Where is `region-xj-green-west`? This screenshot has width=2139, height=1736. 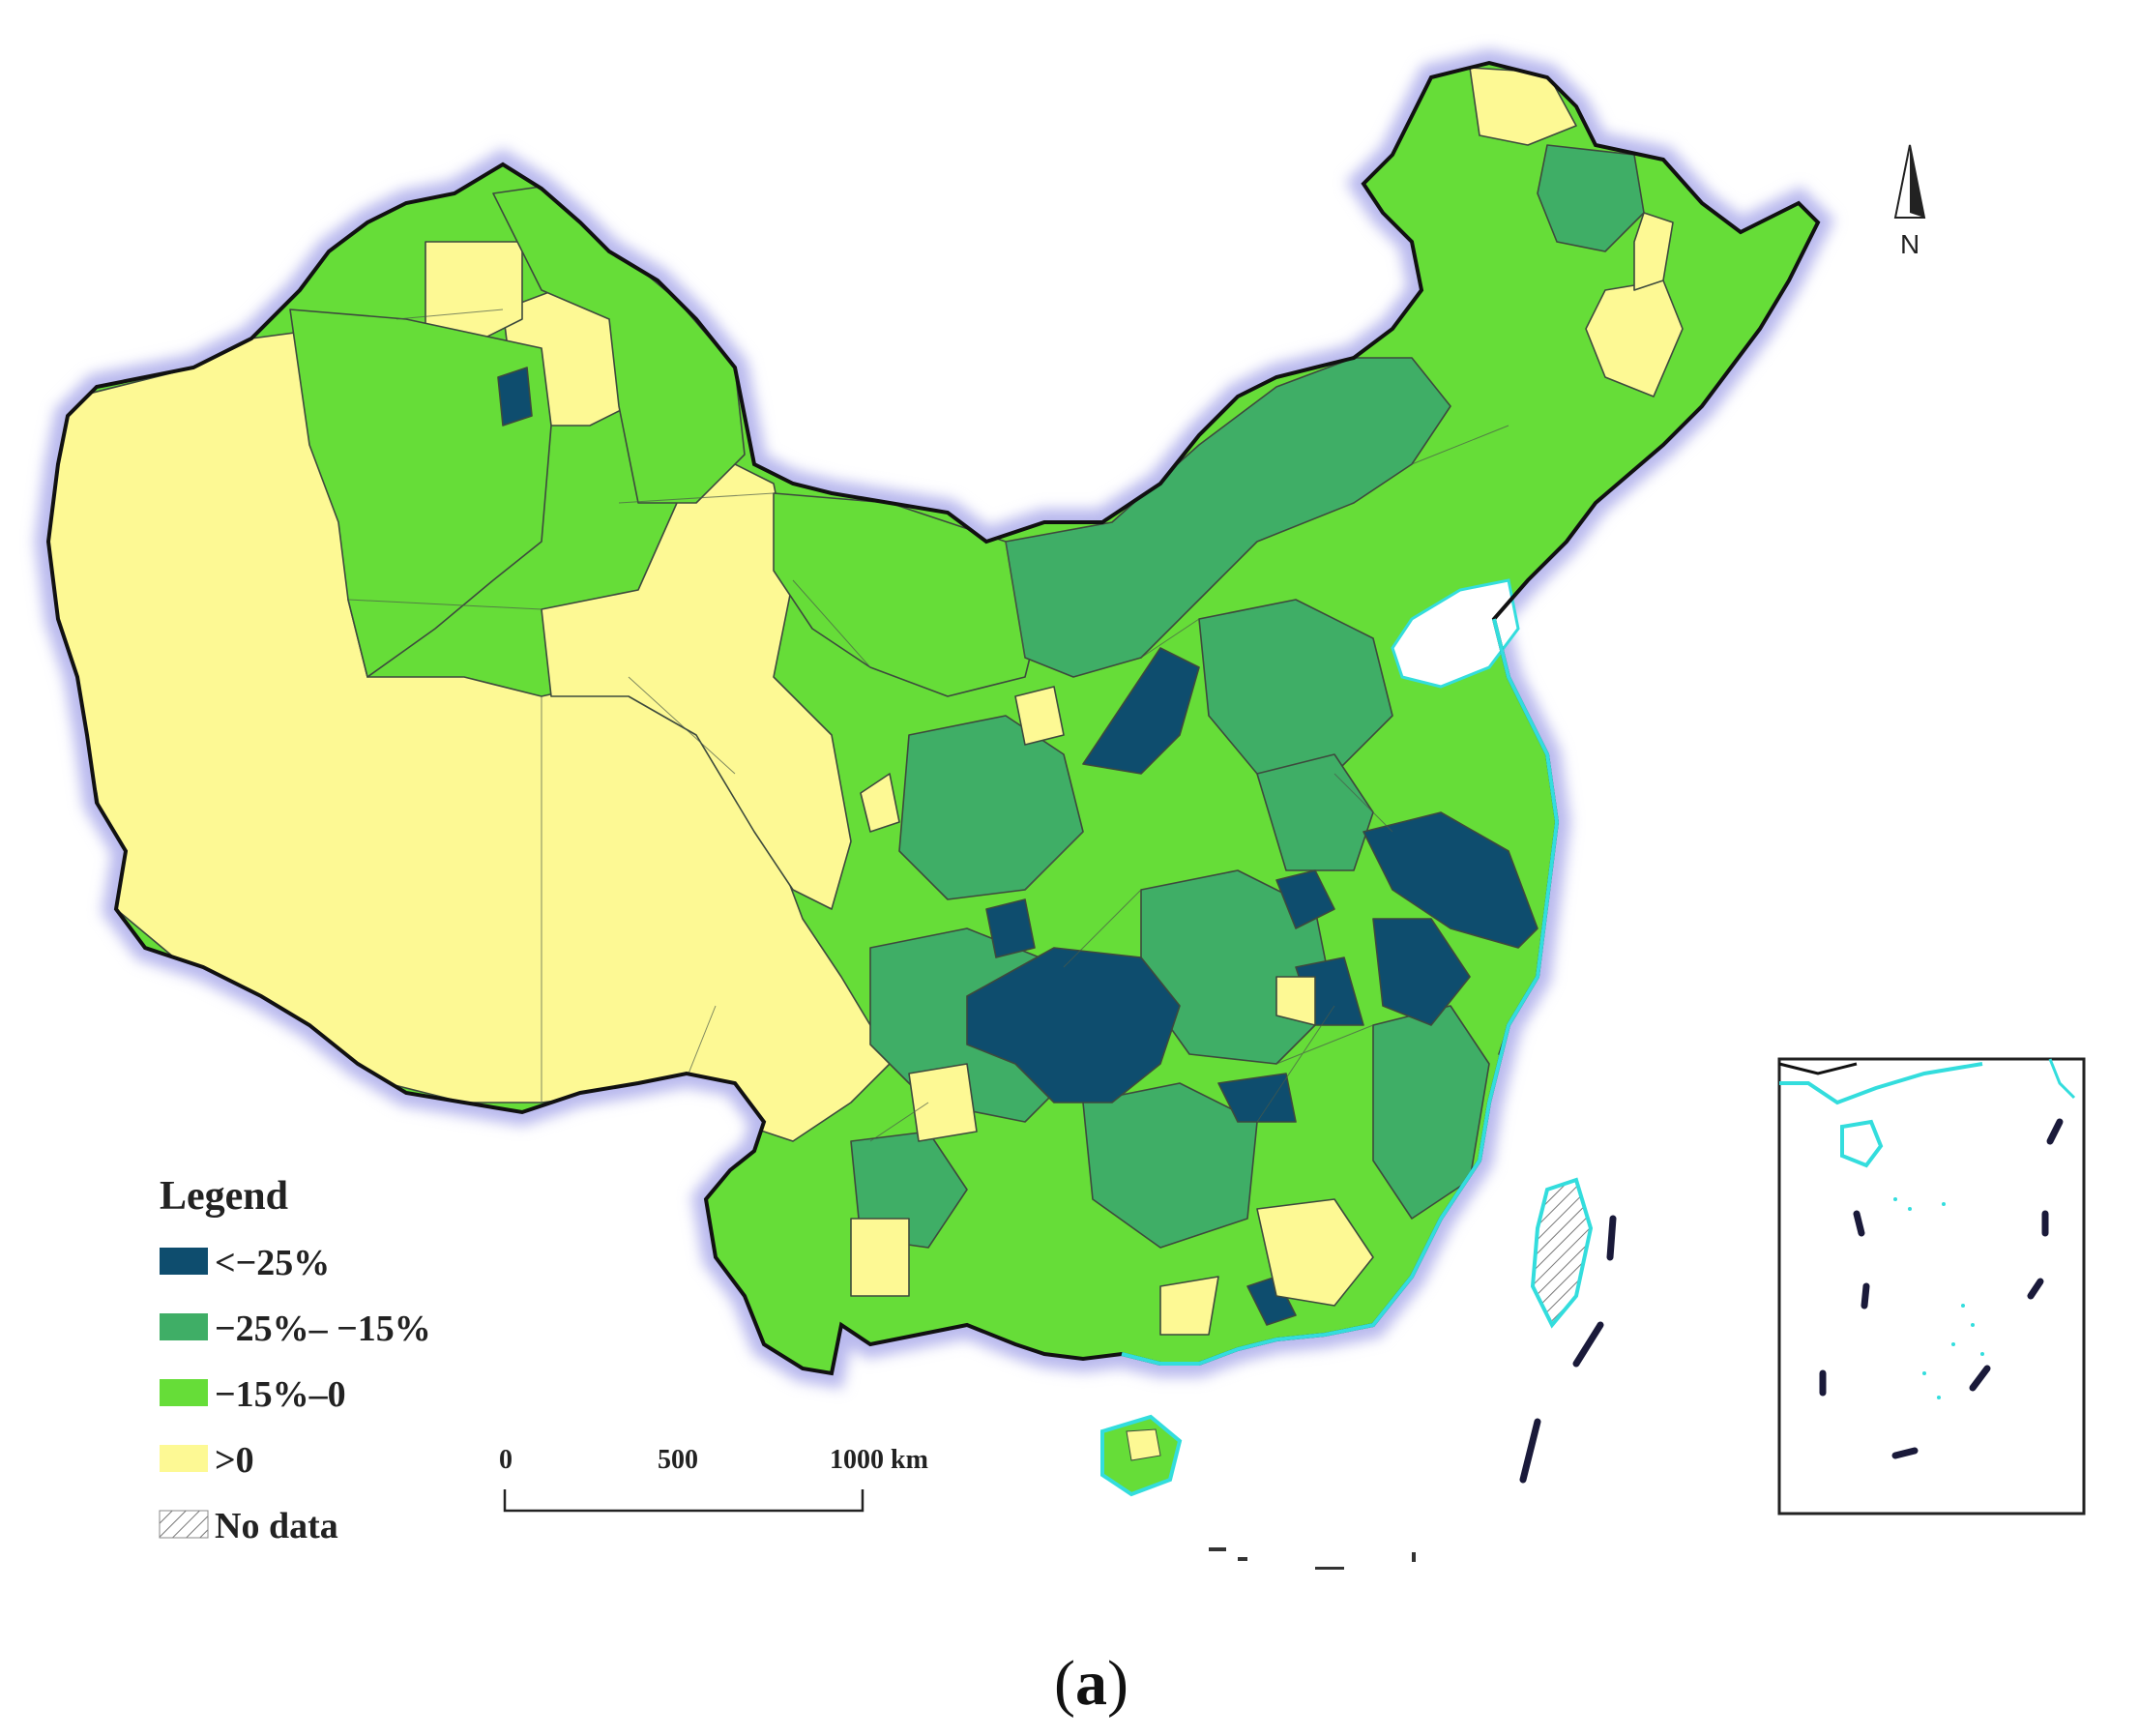 region-xj-green-west is located at coordinates (420, 493).